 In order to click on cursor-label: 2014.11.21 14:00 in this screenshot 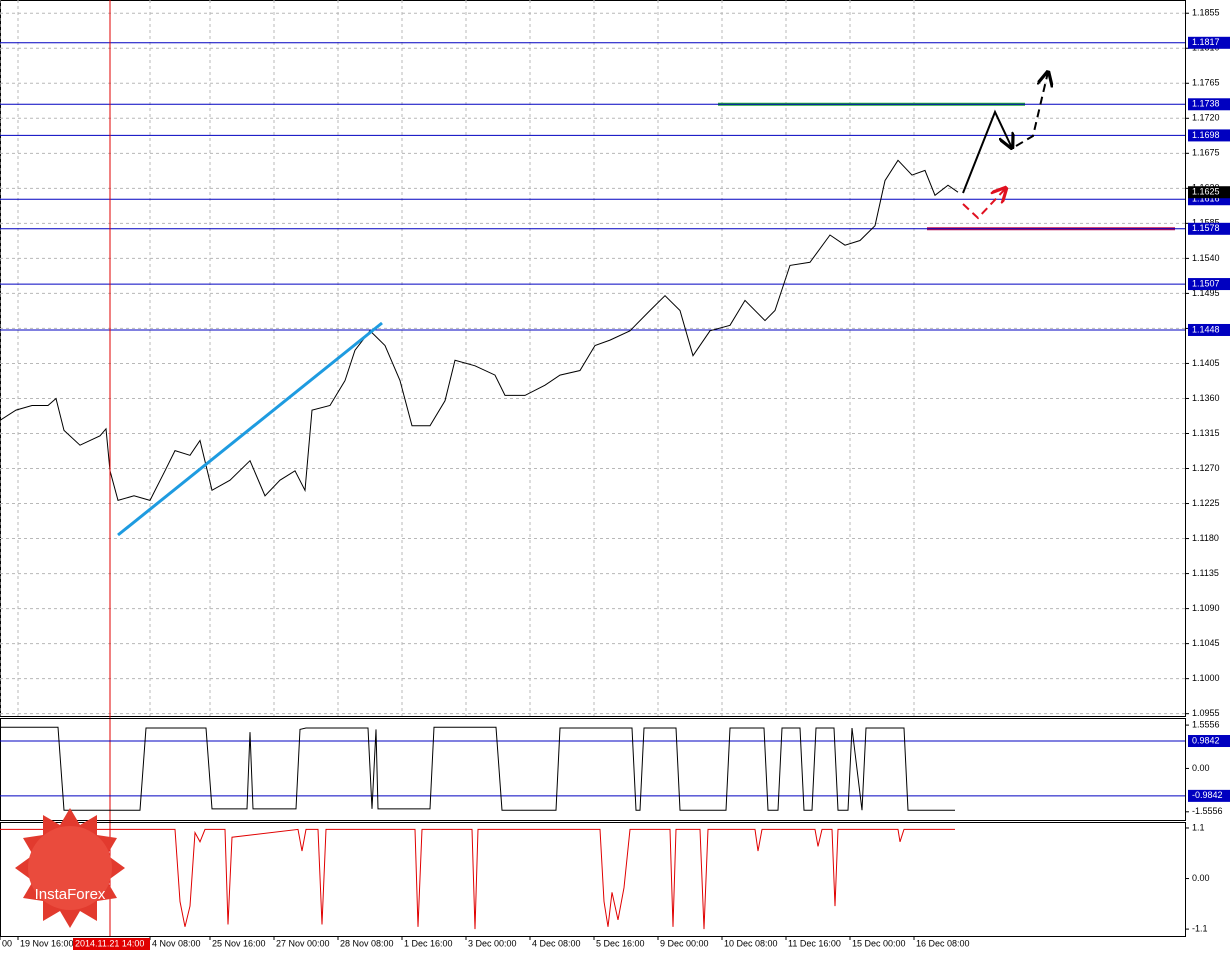, I will do `click(109, 943)`.